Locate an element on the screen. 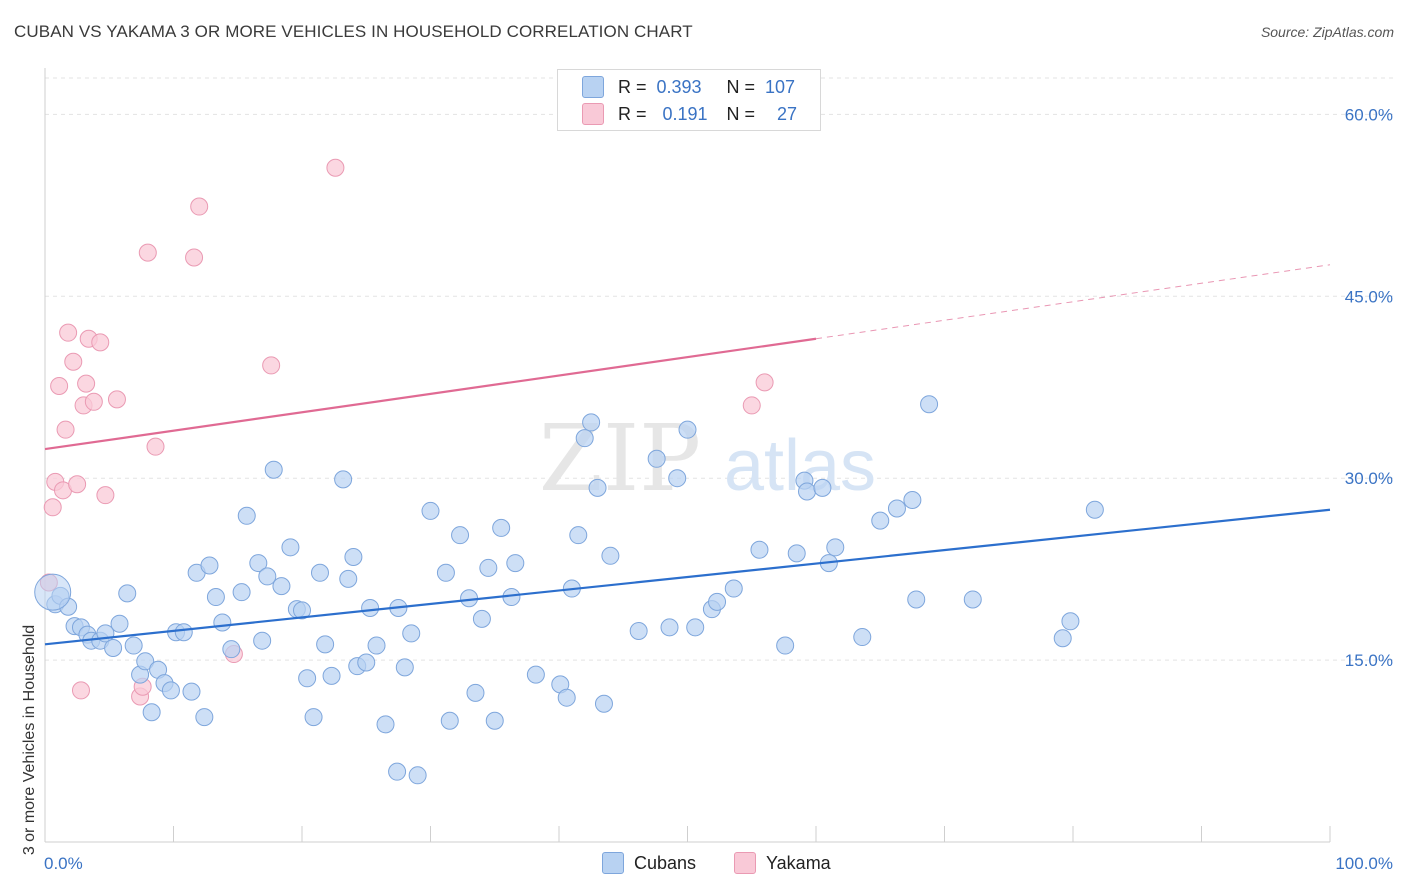  legend-item-cubans: Cubans is located at coordinates (649, 863).